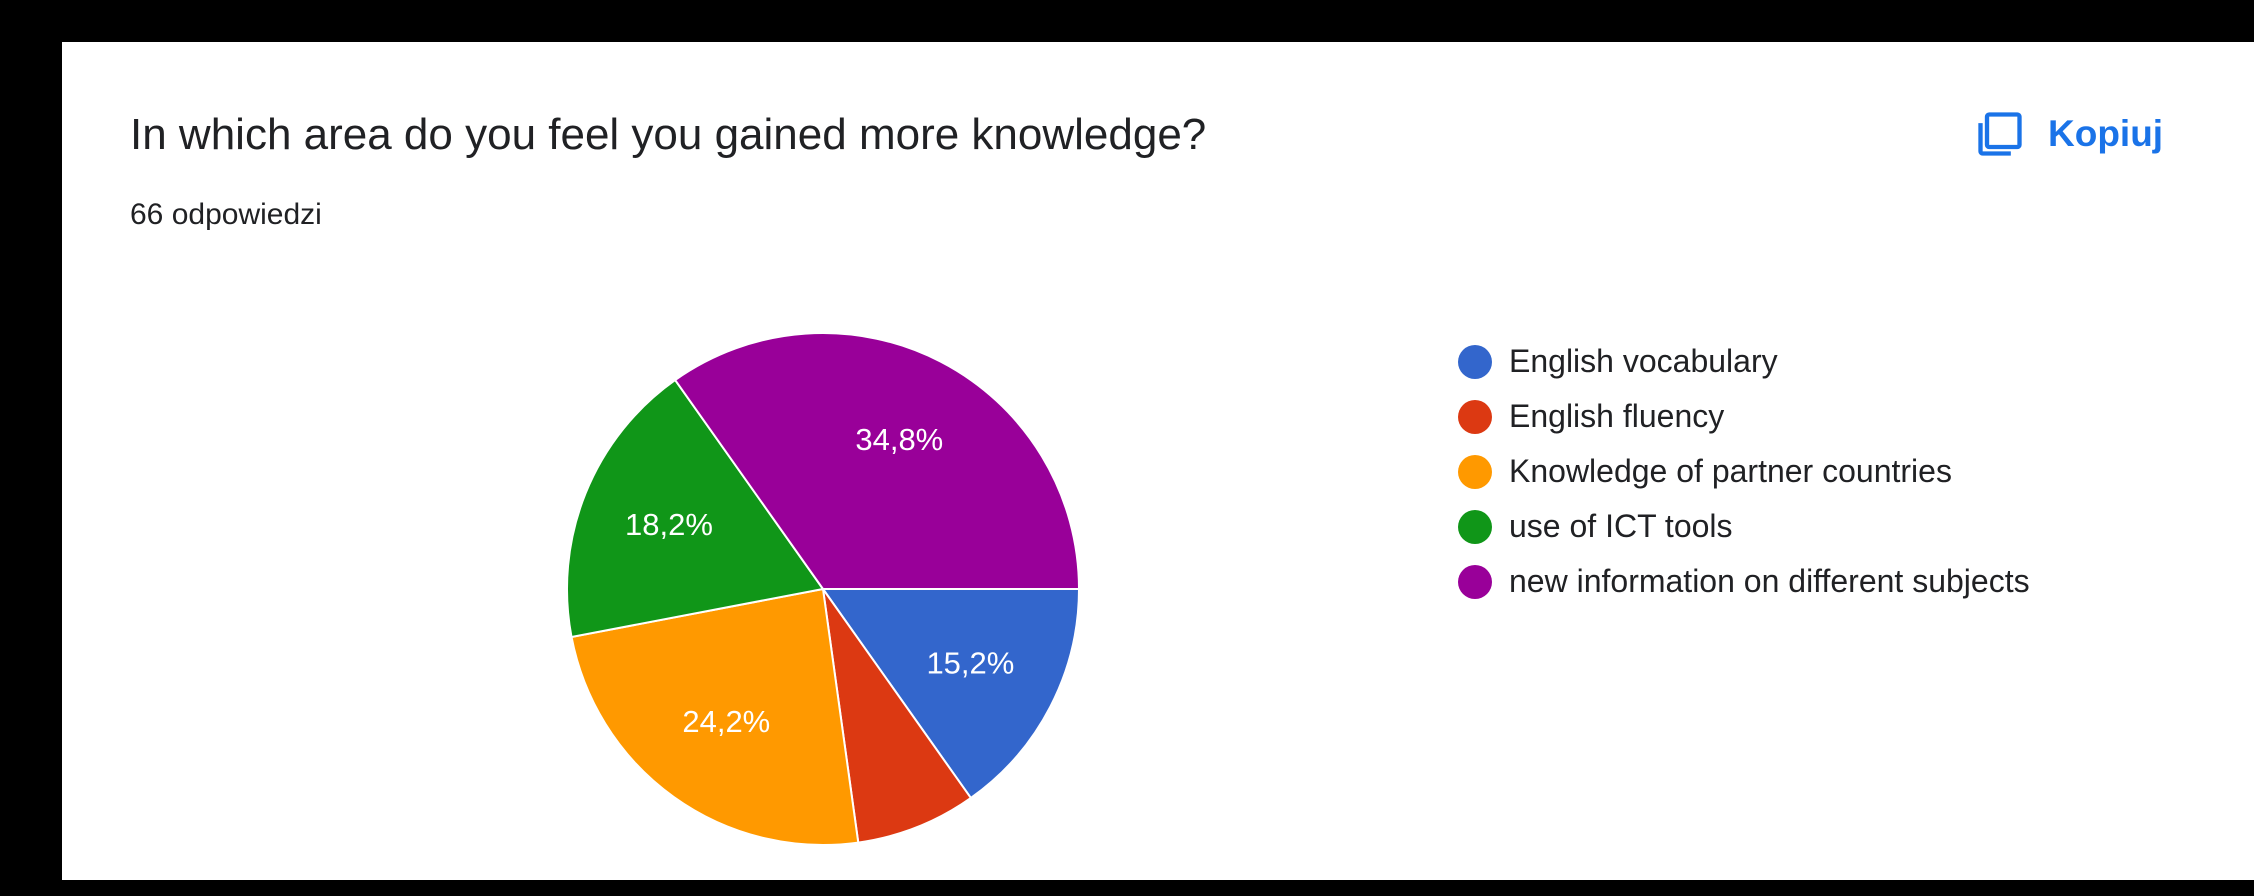 The height and width of the screenshot is (896, 2254). What do you see at coordinates (1730, 471) in the screenshot?
I see `legend-label: Knowledge of partner countries` at bounding box center [1730, 471].